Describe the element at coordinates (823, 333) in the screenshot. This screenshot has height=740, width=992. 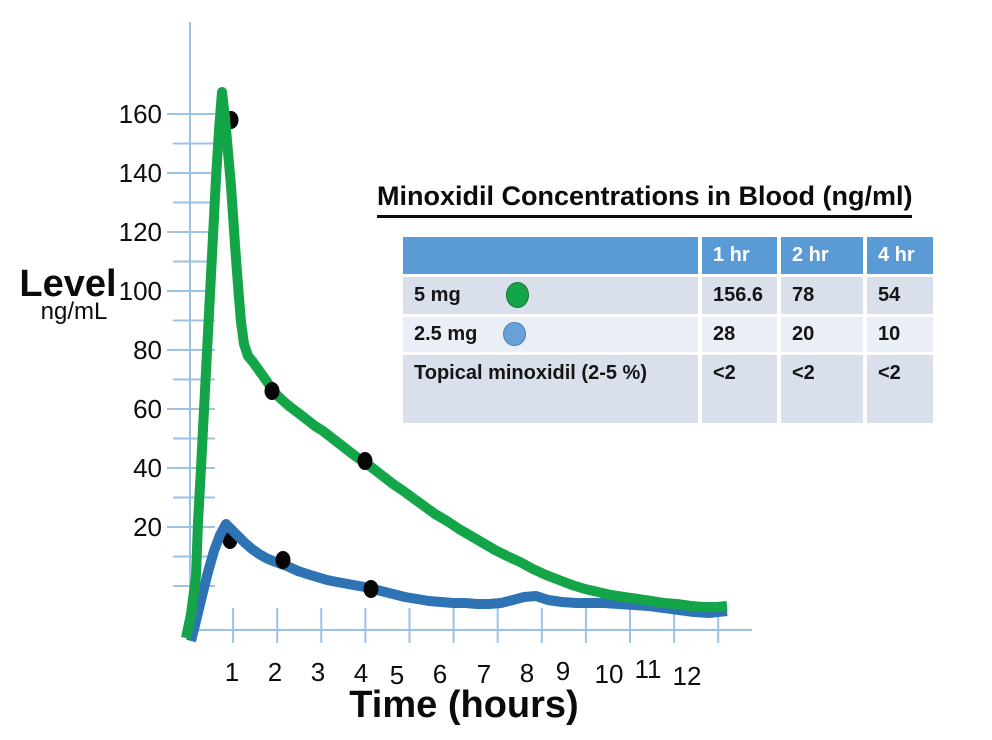
I see `value-cell: 20` at that location.